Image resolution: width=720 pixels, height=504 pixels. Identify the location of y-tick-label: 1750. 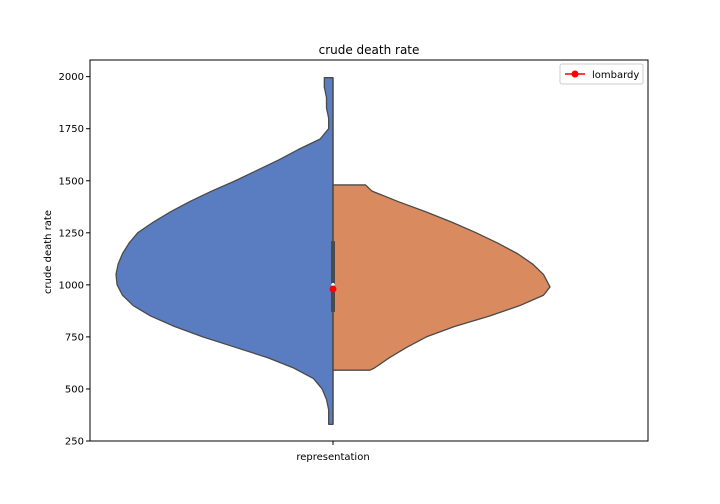
(71, 129).